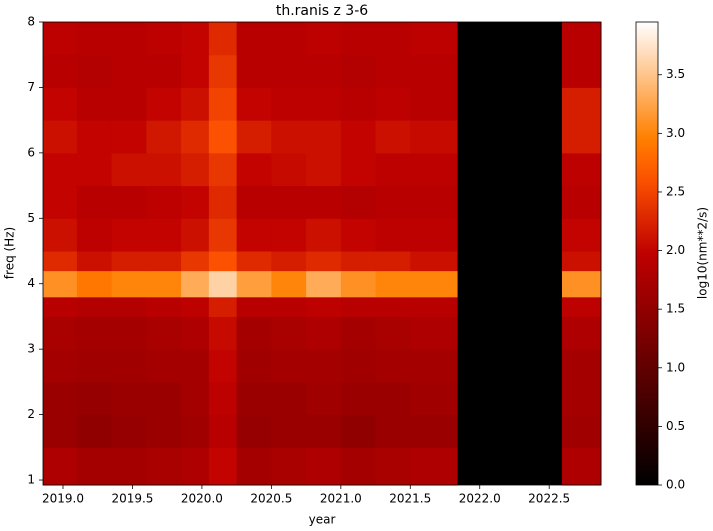  Describe the element at coordinates (675, 426) in the screenshot. I see `colorbar-tick-label: 0.5` at that location.